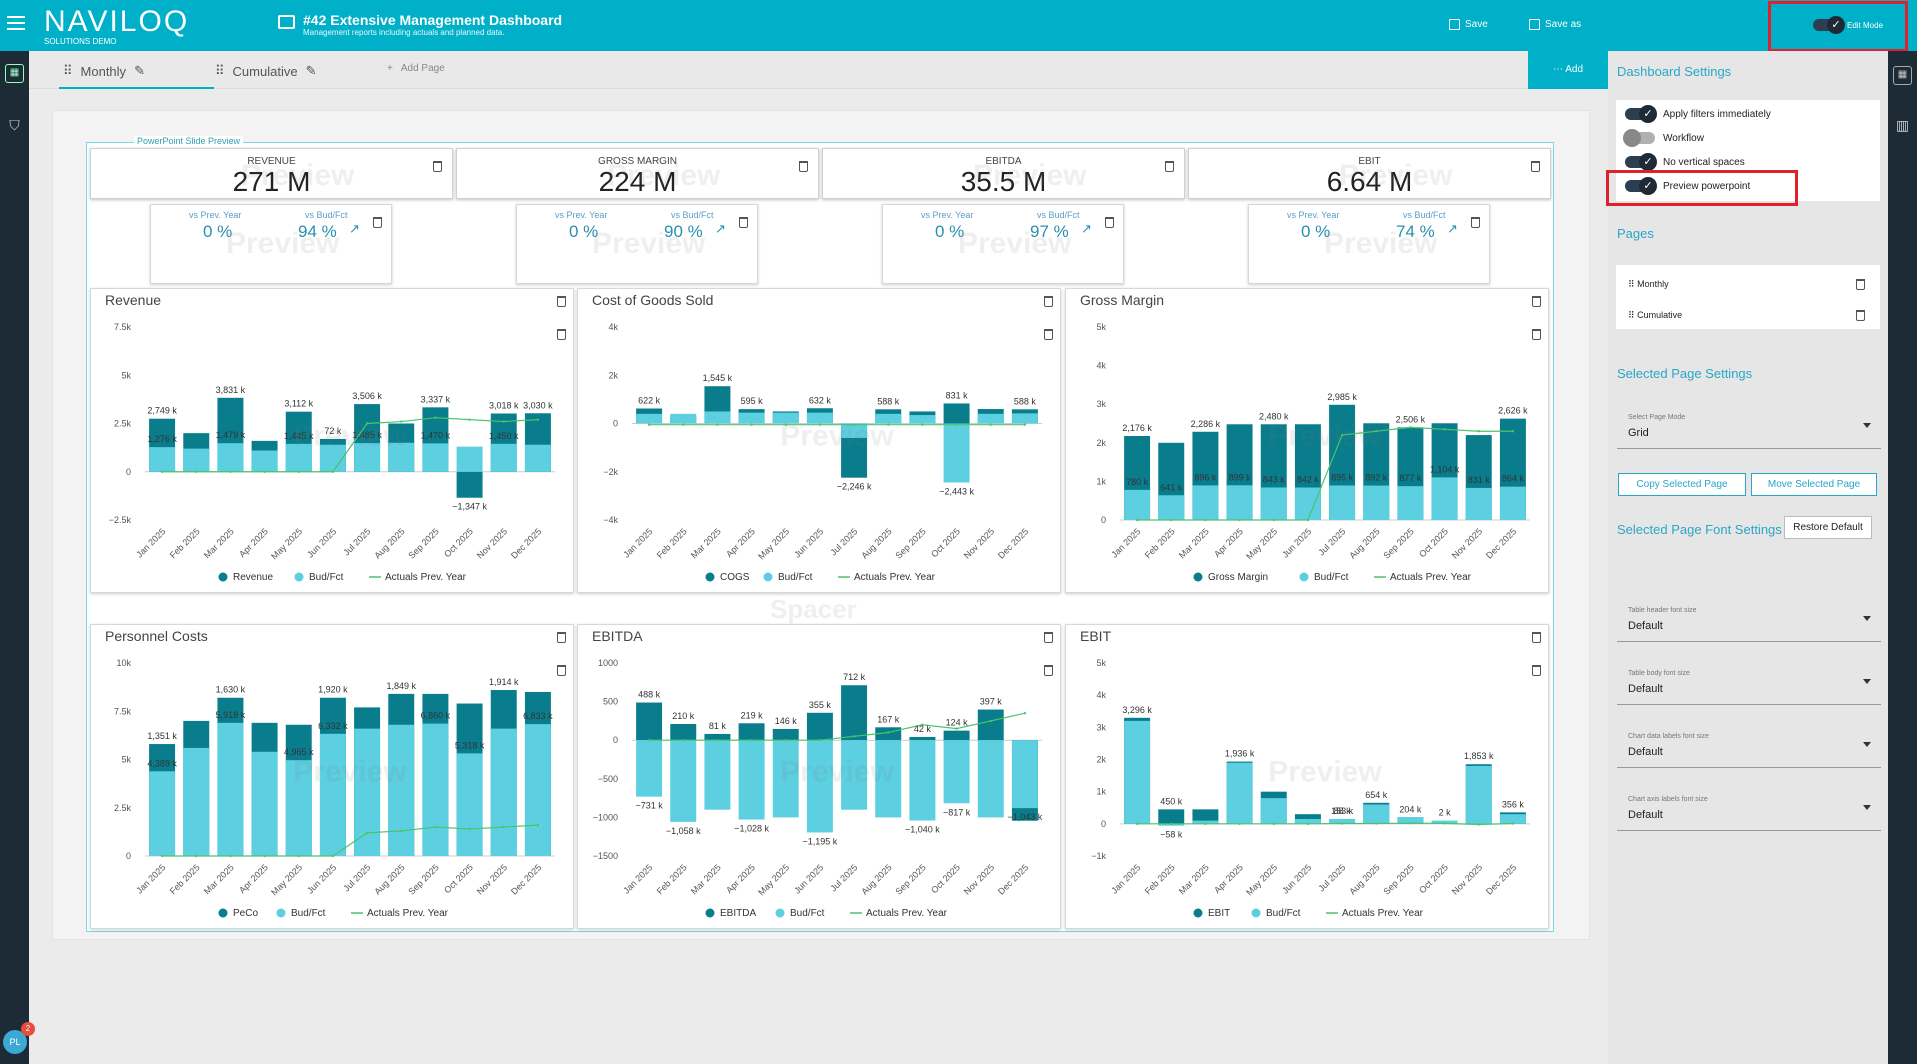  I want to click on font-size-select: Table header font size Default, so click(1749, 620).